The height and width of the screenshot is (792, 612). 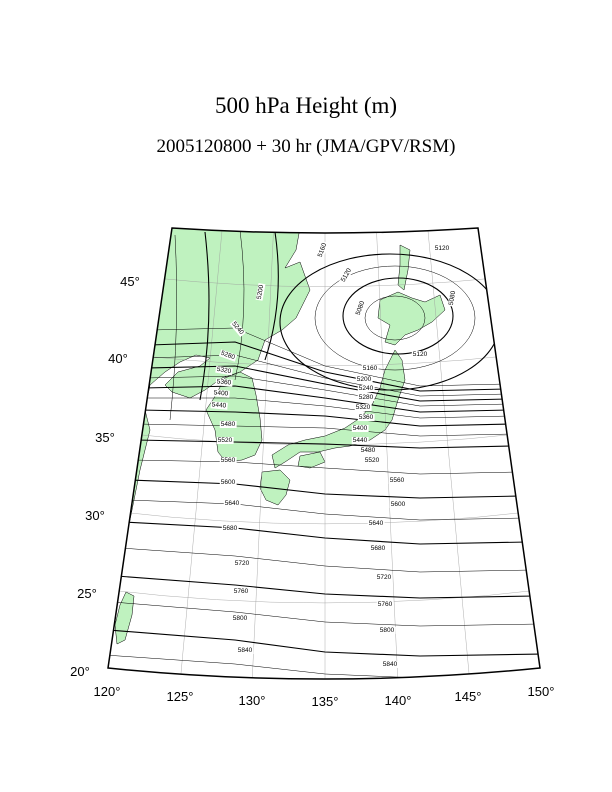 I want to click on contour-label: 5840, so click(x=390, y=664).